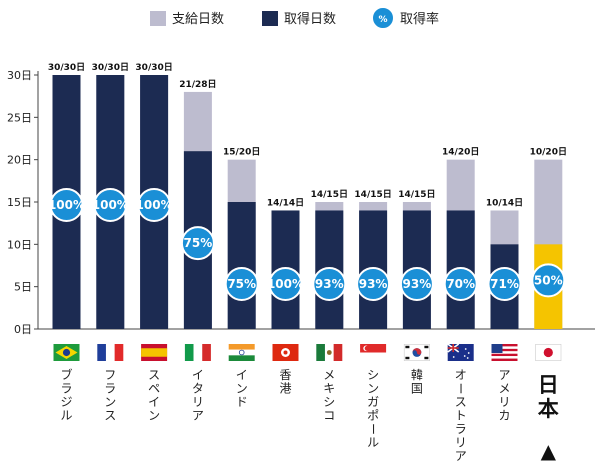 This screenshot has width=600, height=463. What do you see at coordinates (548, 152) in the screenshot?
I see `bar-value-label: 10/20日` at bounding box center [548, 152].